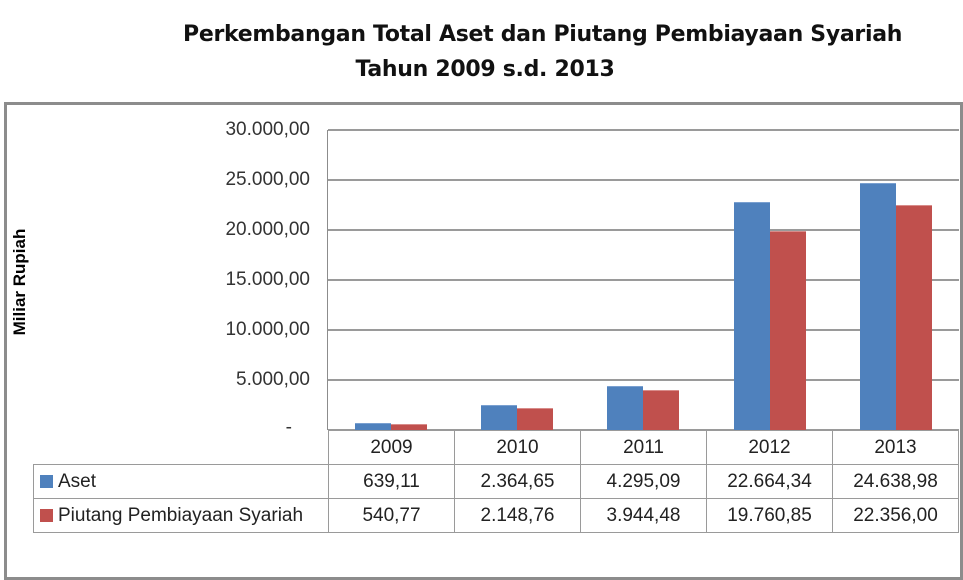  Describe the element at coordinates (391, 447) in the screenshot. I see `year-header: 2009` at that location.